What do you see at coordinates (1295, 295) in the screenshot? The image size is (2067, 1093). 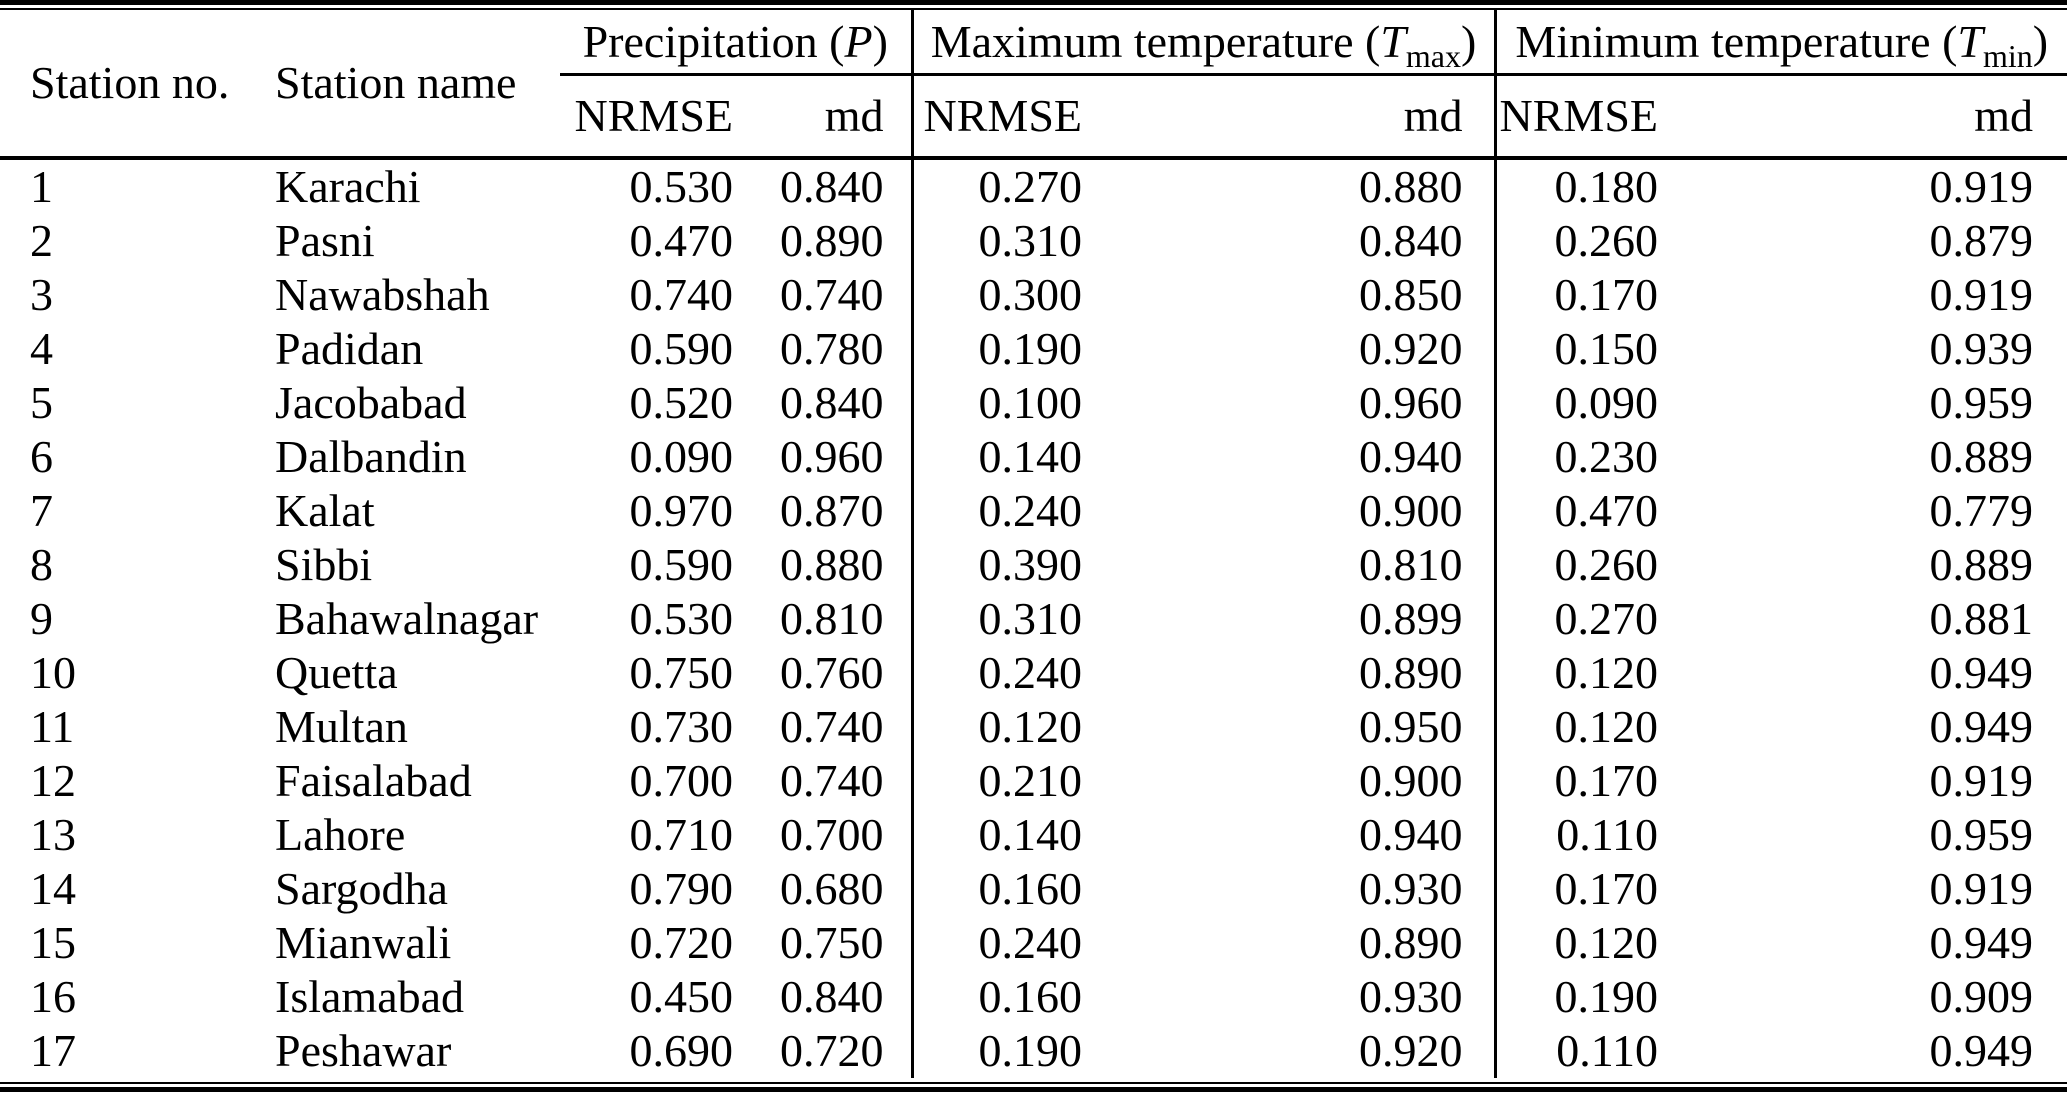 I see `cell-tmax-md: 0.850` at bounding box center [1295, 295].